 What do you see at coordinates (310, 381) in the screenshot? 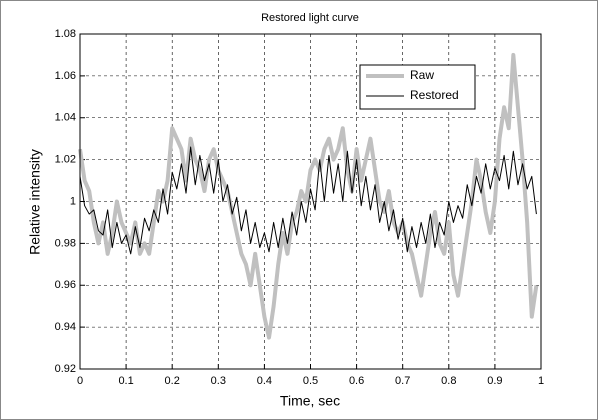
I see `x-tick-label: 0.5` at bounding box center [310, 381].